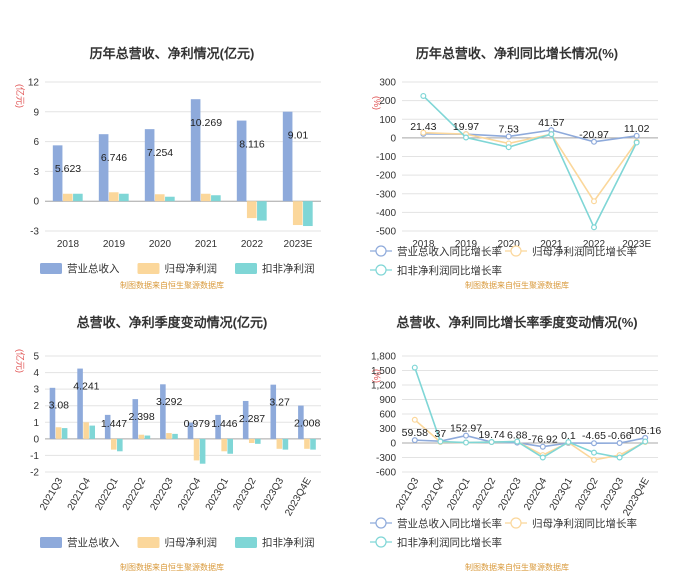  What do you see at coordinates (449, 542) in the screenshot?
I see `legend-label: 扣非净利润同比增长率` at bounding box center [449, 542].